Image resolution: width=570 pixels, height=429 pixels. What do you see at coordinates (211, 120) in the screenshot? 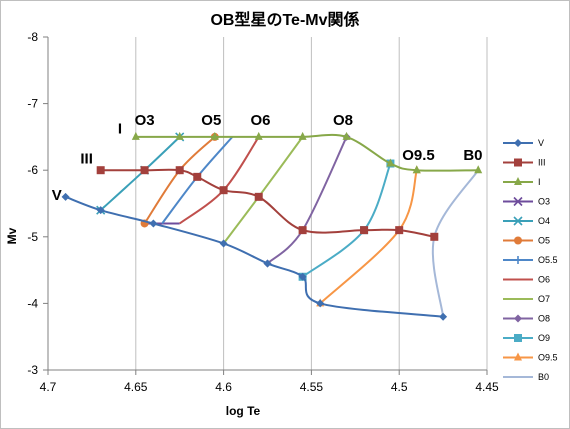
I see `annotation-label: O5` at bounding box center [211, 120].